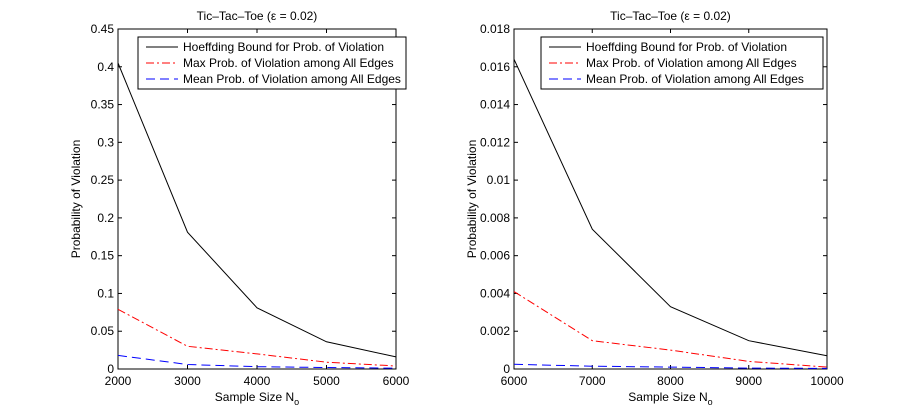 This screenshot has height=415, width=913. What do you see at coordinates (105, 218) in the screenshot?
I see `y-tick-label: 0.2` at bounding box center [105, 218].